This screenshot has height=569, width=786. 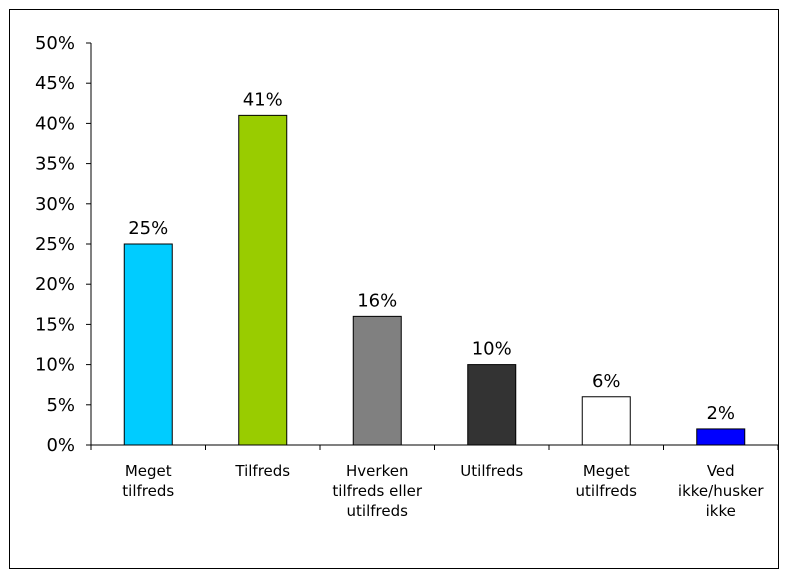 I want to click on y-tick-label: 45%, so click(x=55, y=83).